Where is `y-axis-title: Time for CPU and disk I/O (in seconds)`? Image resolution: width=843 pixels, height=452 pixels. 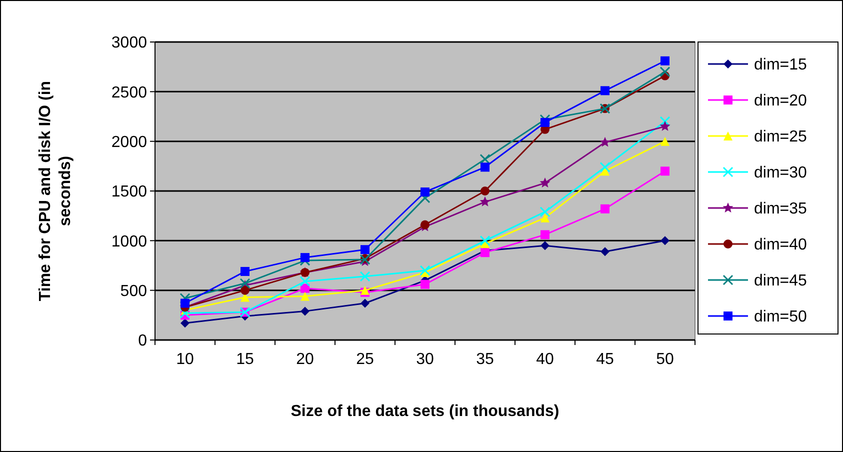
y-axis-title: Time for CPU and disk I/O (in seconds) is located at coordinates (55, 191).